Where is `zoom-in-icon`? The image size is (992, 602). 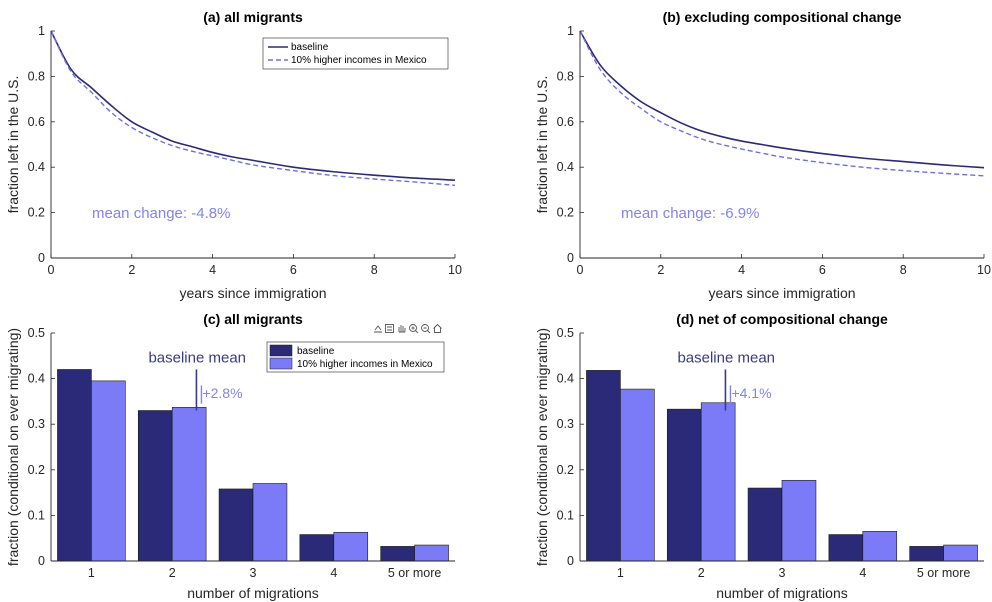
zoom-in-icon is located at coordinates (414, 329).